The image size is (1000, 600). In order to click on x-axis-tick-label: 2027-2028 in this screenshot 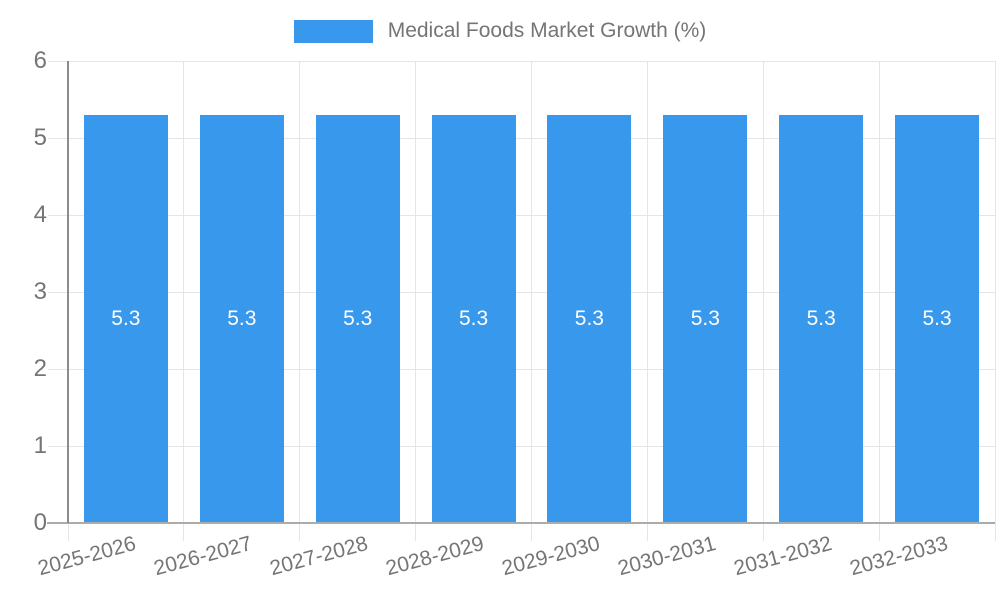, I will do `click(319, 556)`.